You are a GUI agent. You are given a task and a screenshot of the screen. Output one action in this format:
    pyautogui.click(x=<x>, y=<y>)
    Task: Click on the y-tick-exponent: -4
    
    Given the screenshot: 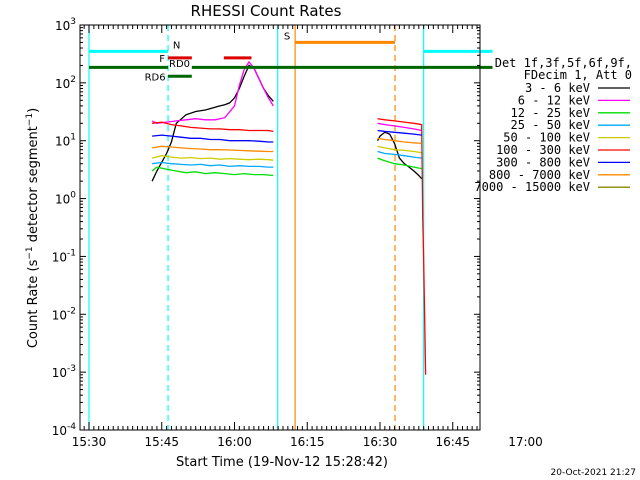 What is the action you would take?
    pyautogui.click(x=71, y=427)
    